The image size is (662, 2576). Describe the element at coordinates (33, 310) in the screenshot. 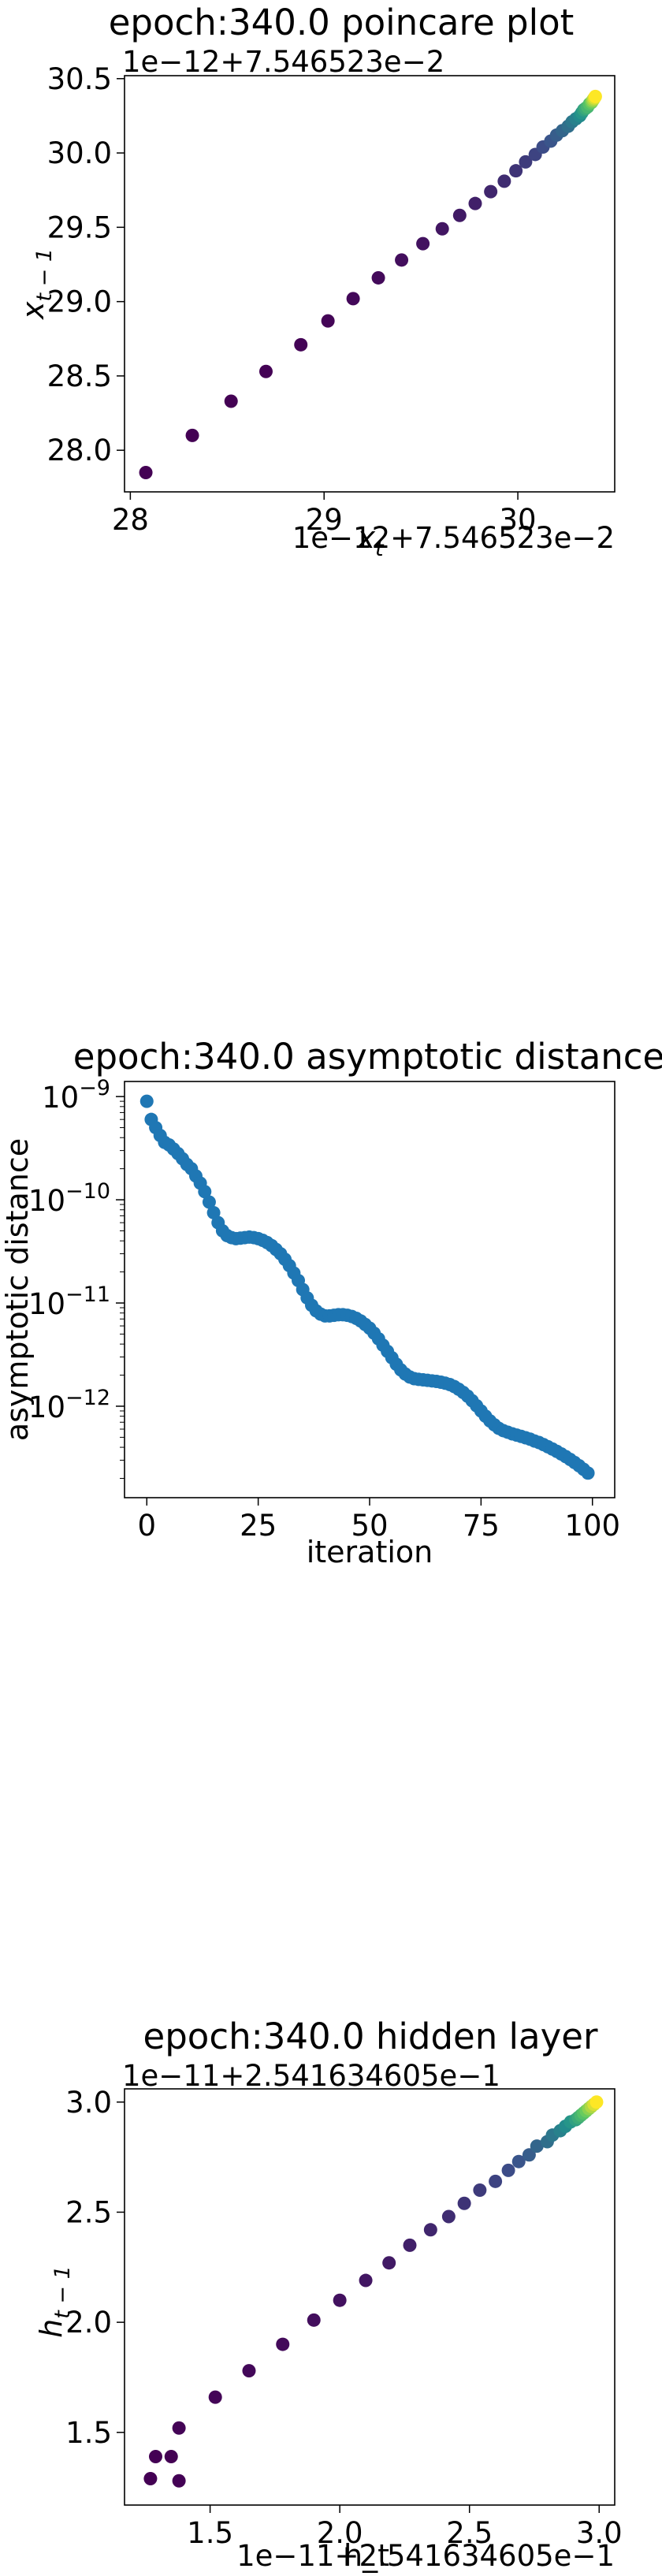

I see `poincare-y-axis-label-base: x` at that location.